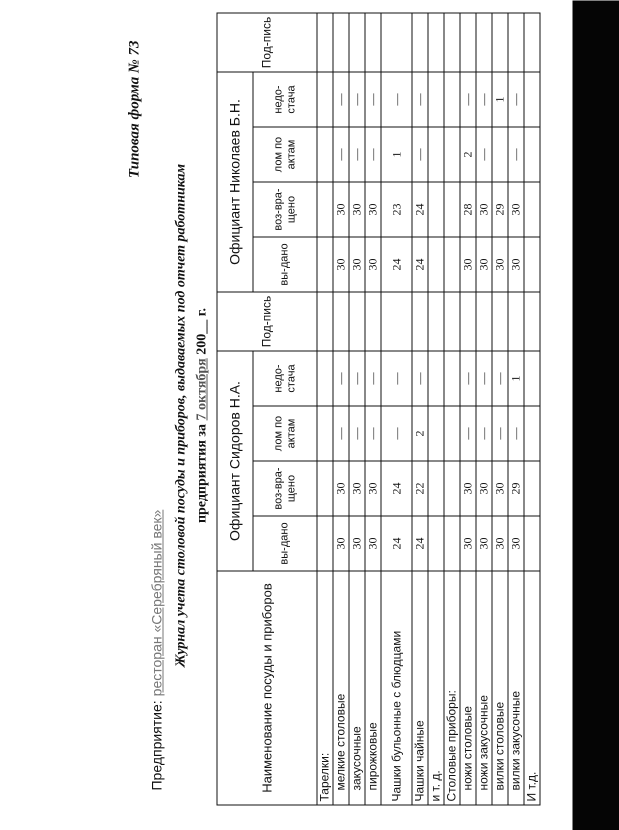  What do you see at coordinates (201, 473) in the screenshot?
I see `title-prefix: предприятия за` at bounding box center [201, 473].